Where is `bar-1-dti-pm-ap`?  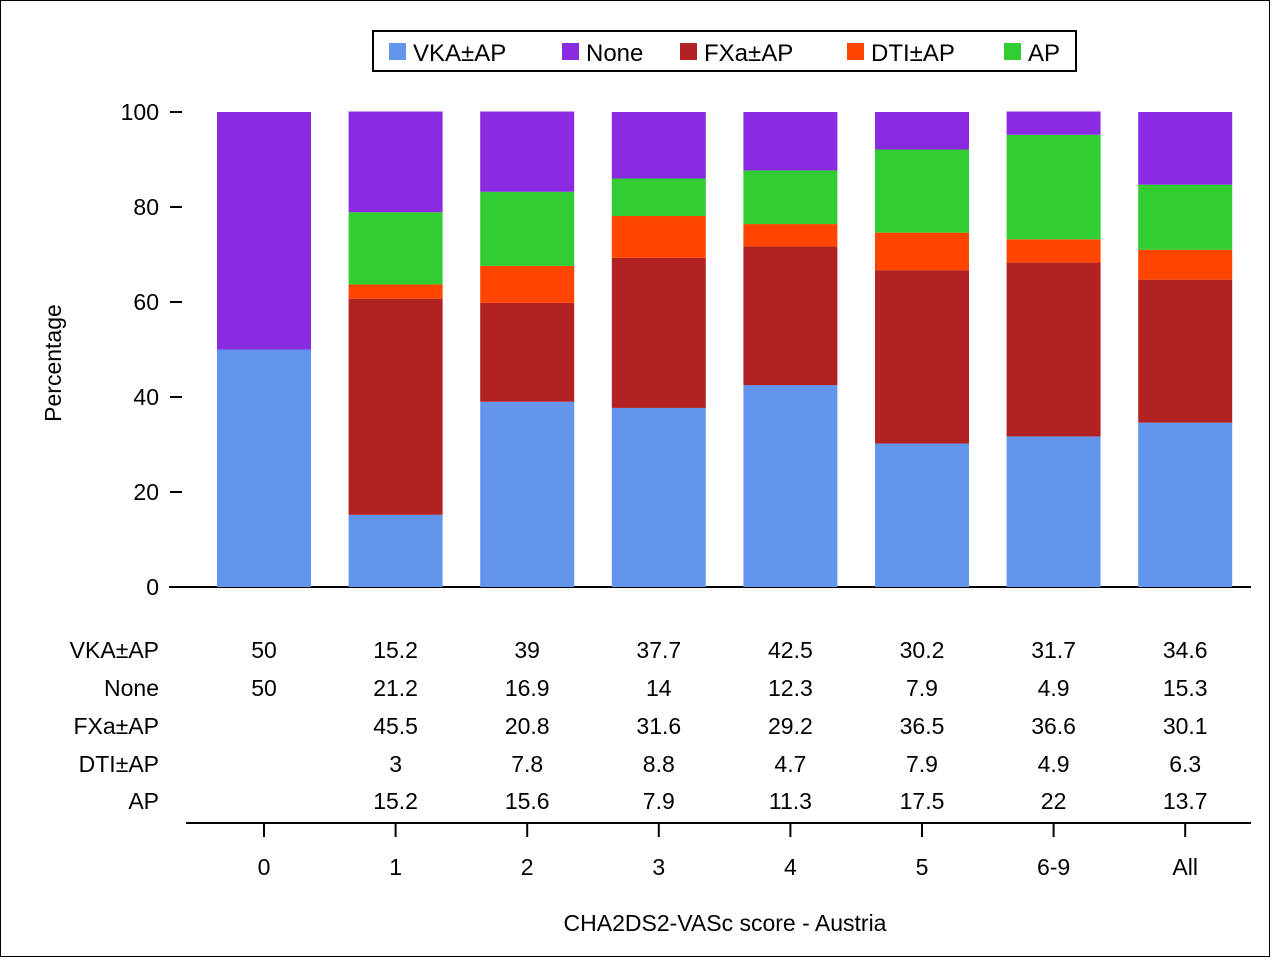
bar-1-dti-pm-ap is located at coordinates (395, 291).